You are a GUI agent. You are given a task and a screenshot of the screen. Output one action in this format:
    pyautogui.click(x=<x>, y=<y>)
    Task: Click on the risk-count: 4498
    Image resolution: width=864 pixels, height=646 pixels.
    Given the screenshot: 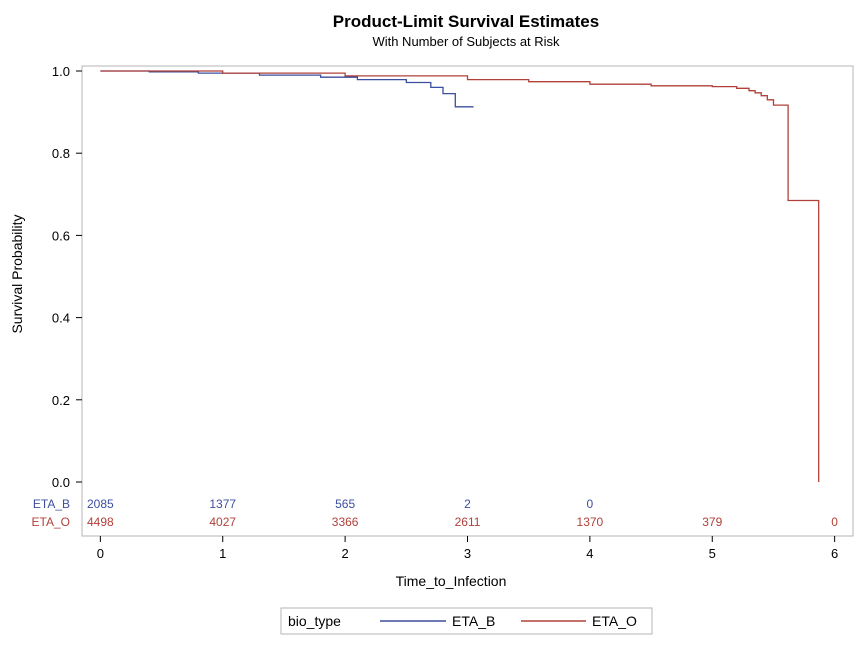 What is the action you would take?
    pyautogui.click(x=100, y=522)
    